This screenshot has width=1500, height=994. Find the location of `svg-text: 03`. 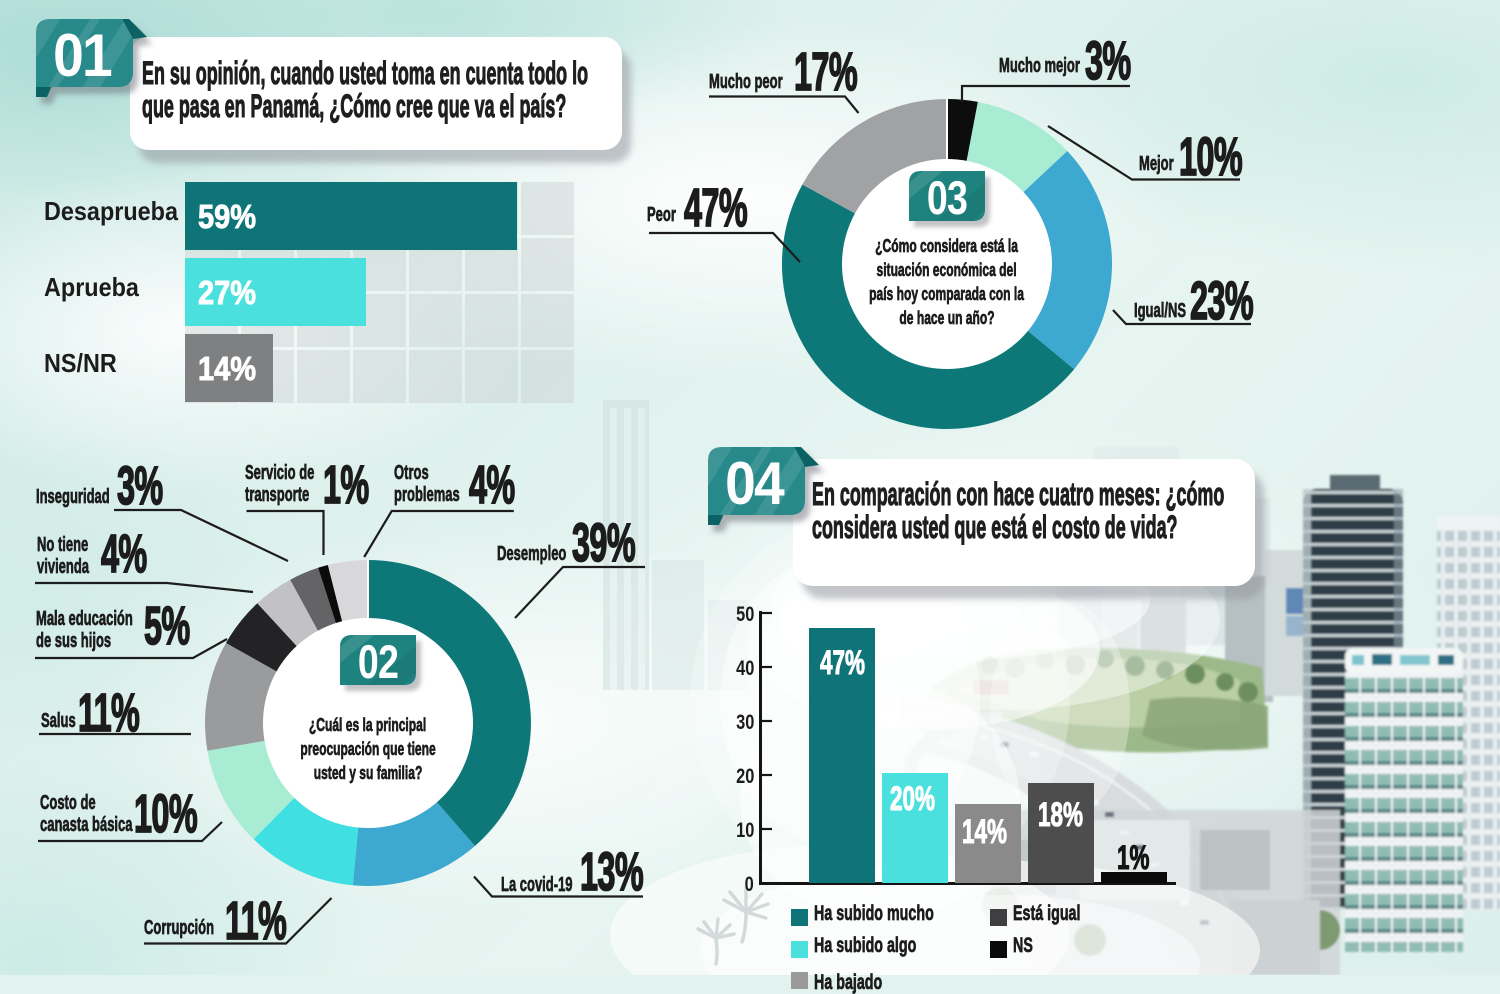

svg-text: 03 is located at coordinates (947, 198).